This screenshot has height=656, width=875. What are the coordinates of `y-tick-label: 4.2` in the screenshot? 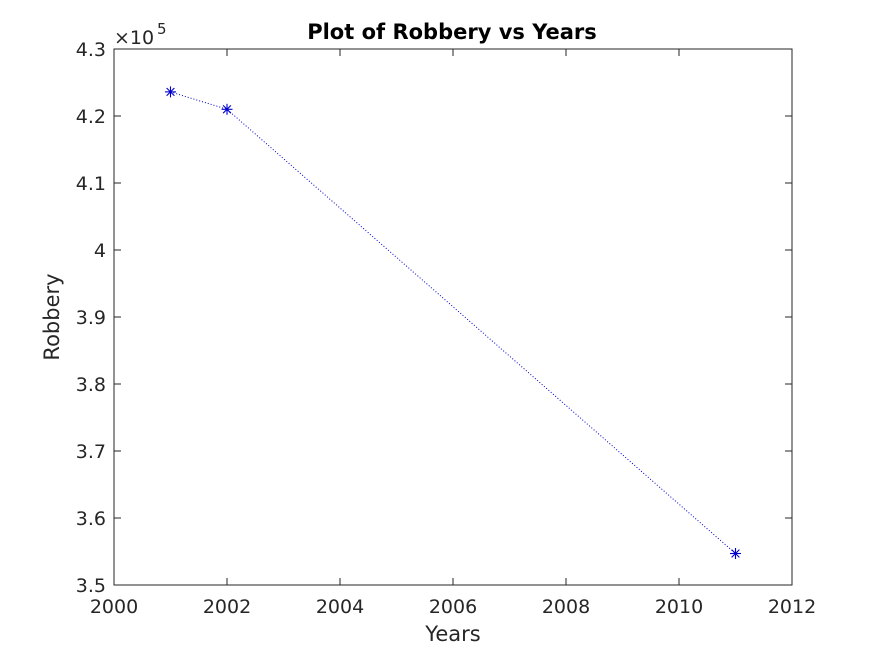 It's located at (91, 117).